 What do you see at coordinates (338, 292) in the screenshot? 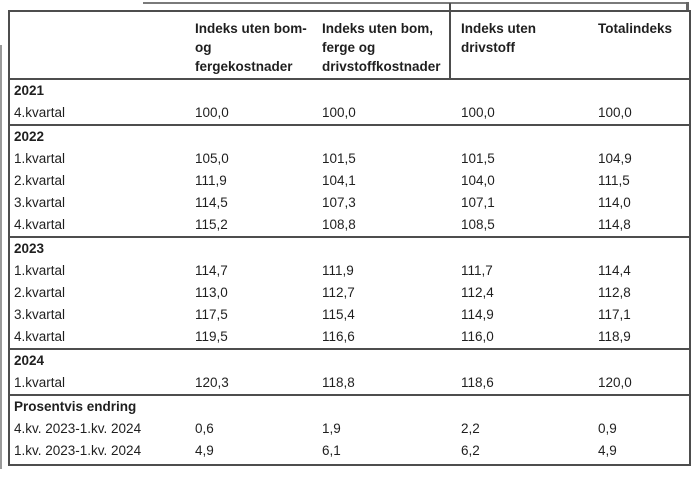
I see `value-cell: 112,7` at bounding box center [338, 292].